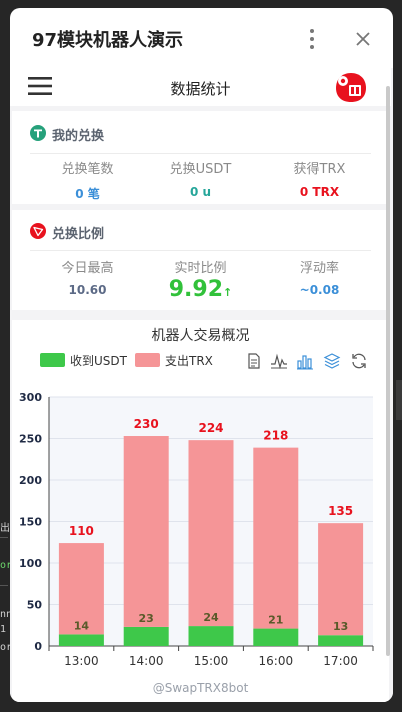  Describe the element at coordinates (189, 361) in the screenshot. I see `legend-label-trx: 支出TRX` at that location.